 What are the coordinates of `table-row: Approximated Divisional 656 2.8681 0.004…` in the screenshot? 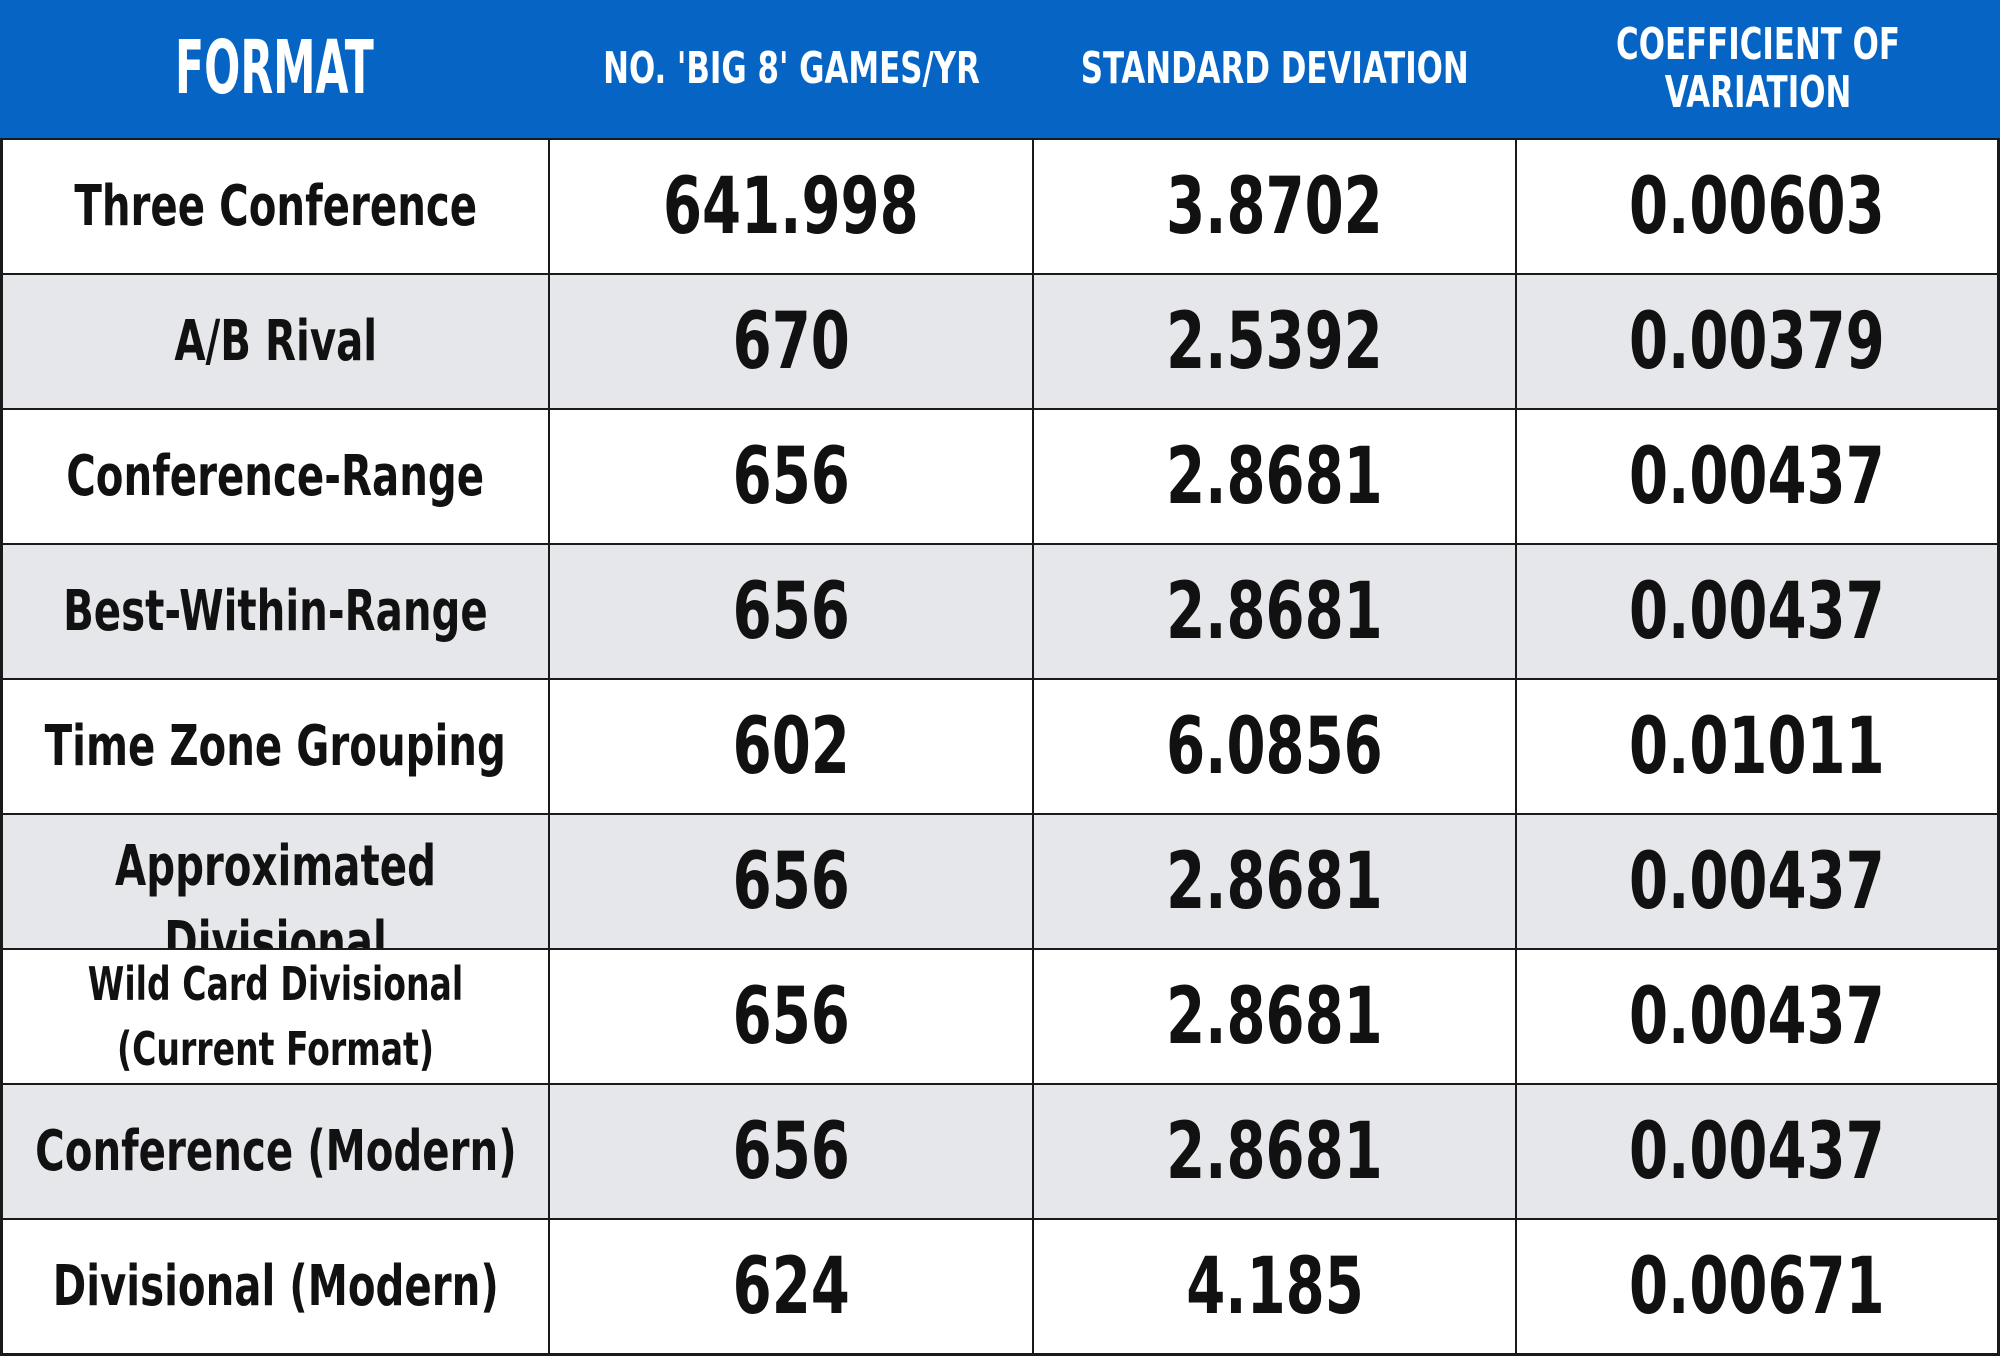 It's located at (1000, 880).